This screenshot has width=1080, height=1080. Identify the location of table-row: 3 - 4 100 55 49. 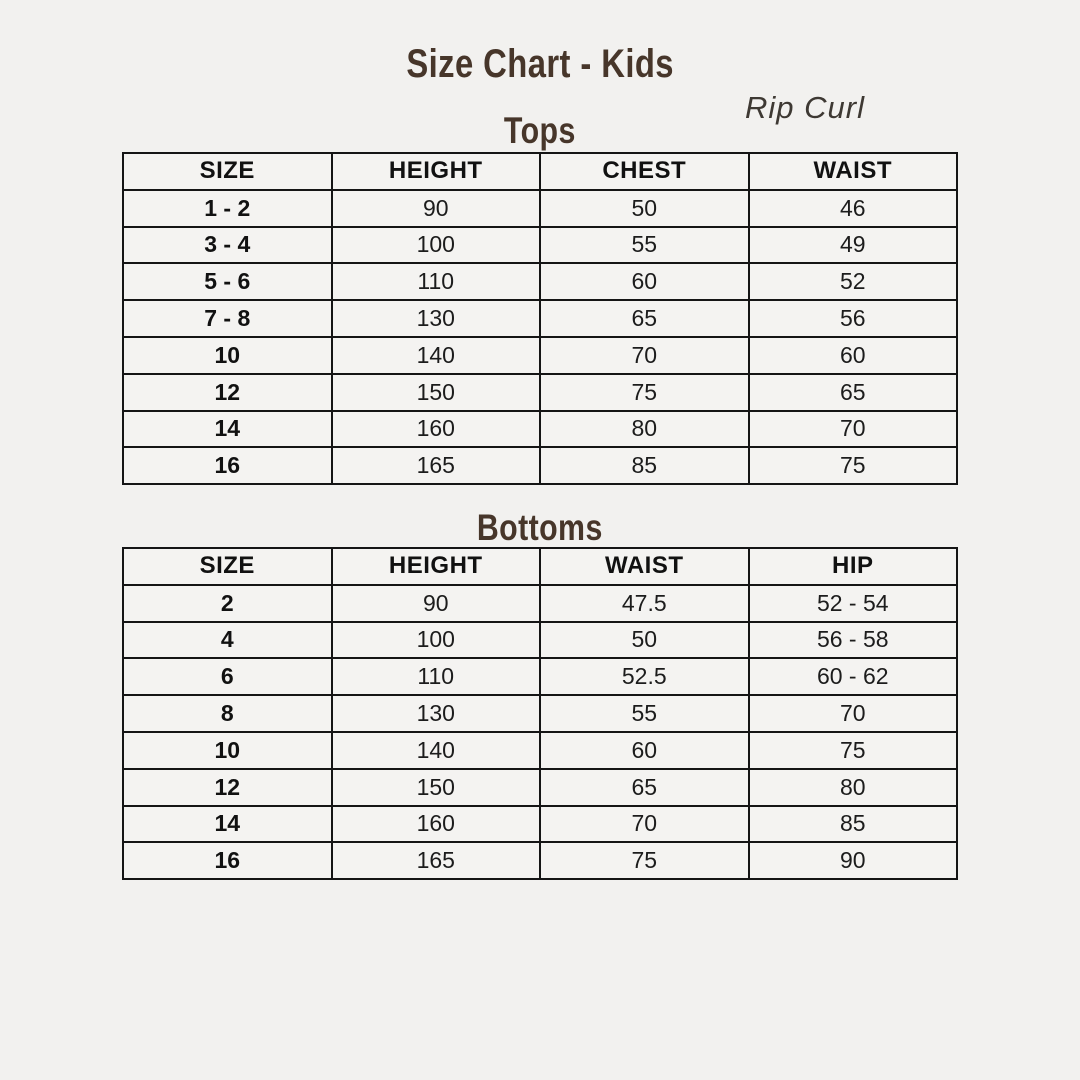
(540, 245).